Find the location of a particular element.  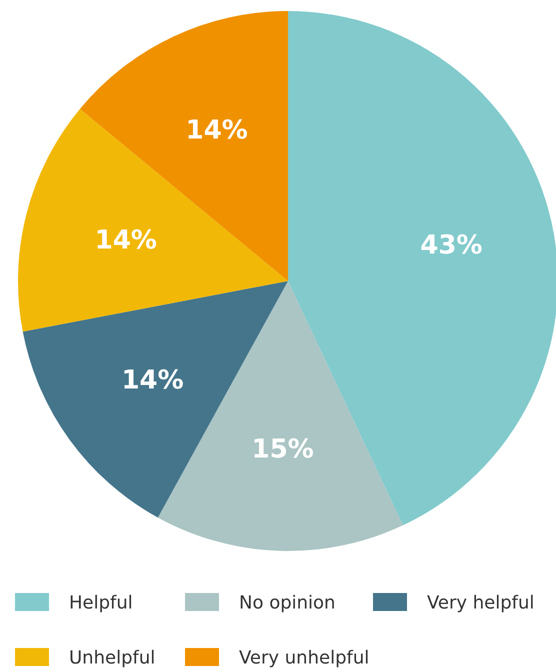

legend-label: Helpful is located at coordinates (101, 603).